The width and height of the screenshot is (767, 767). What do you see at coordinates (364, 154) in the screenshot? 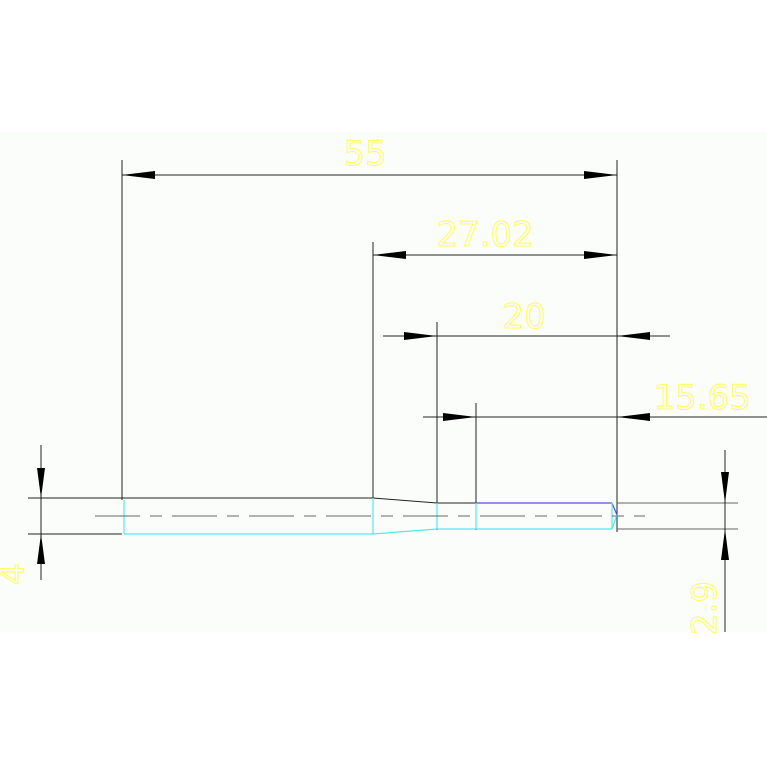
I see `dim-label-55: 55` at bounding box center [364, 154].